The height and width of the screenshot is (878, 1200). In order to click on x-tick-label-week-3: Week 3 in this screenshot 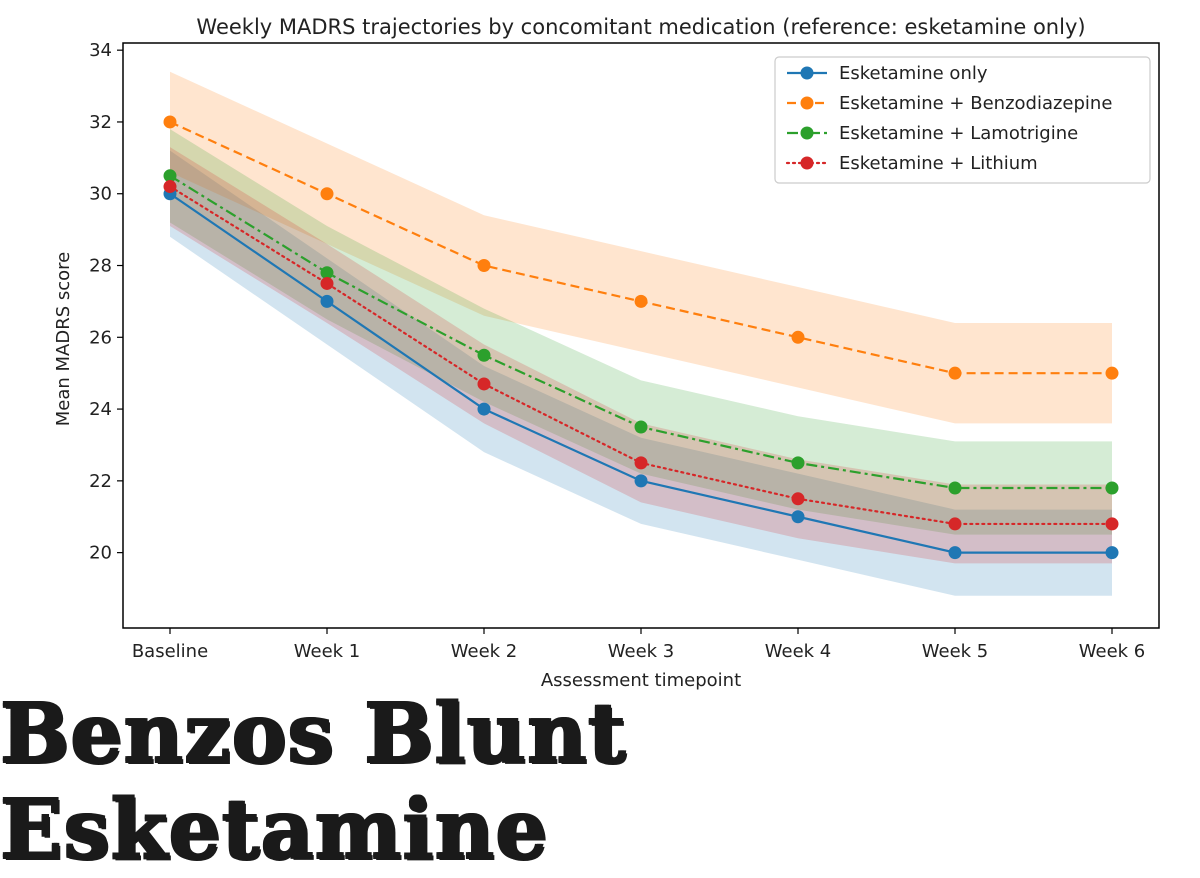, I will do `click(641, 651)`.